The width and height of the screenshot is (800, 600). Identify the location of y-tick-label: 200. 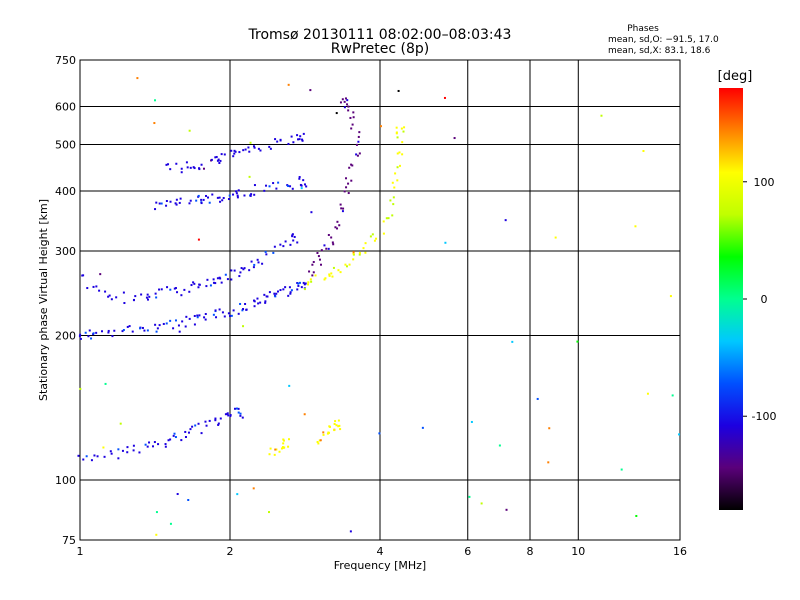
(65, 336).